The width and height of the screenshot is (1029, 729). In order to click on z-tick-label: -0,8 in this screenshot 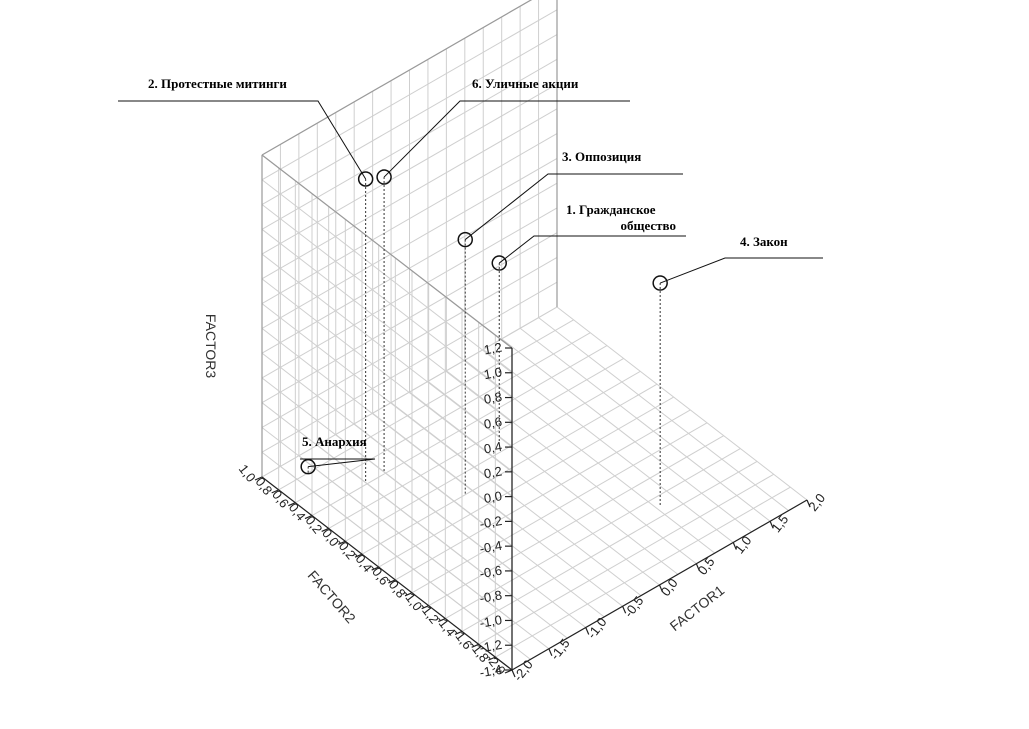, I will do `click(490, 596)`.